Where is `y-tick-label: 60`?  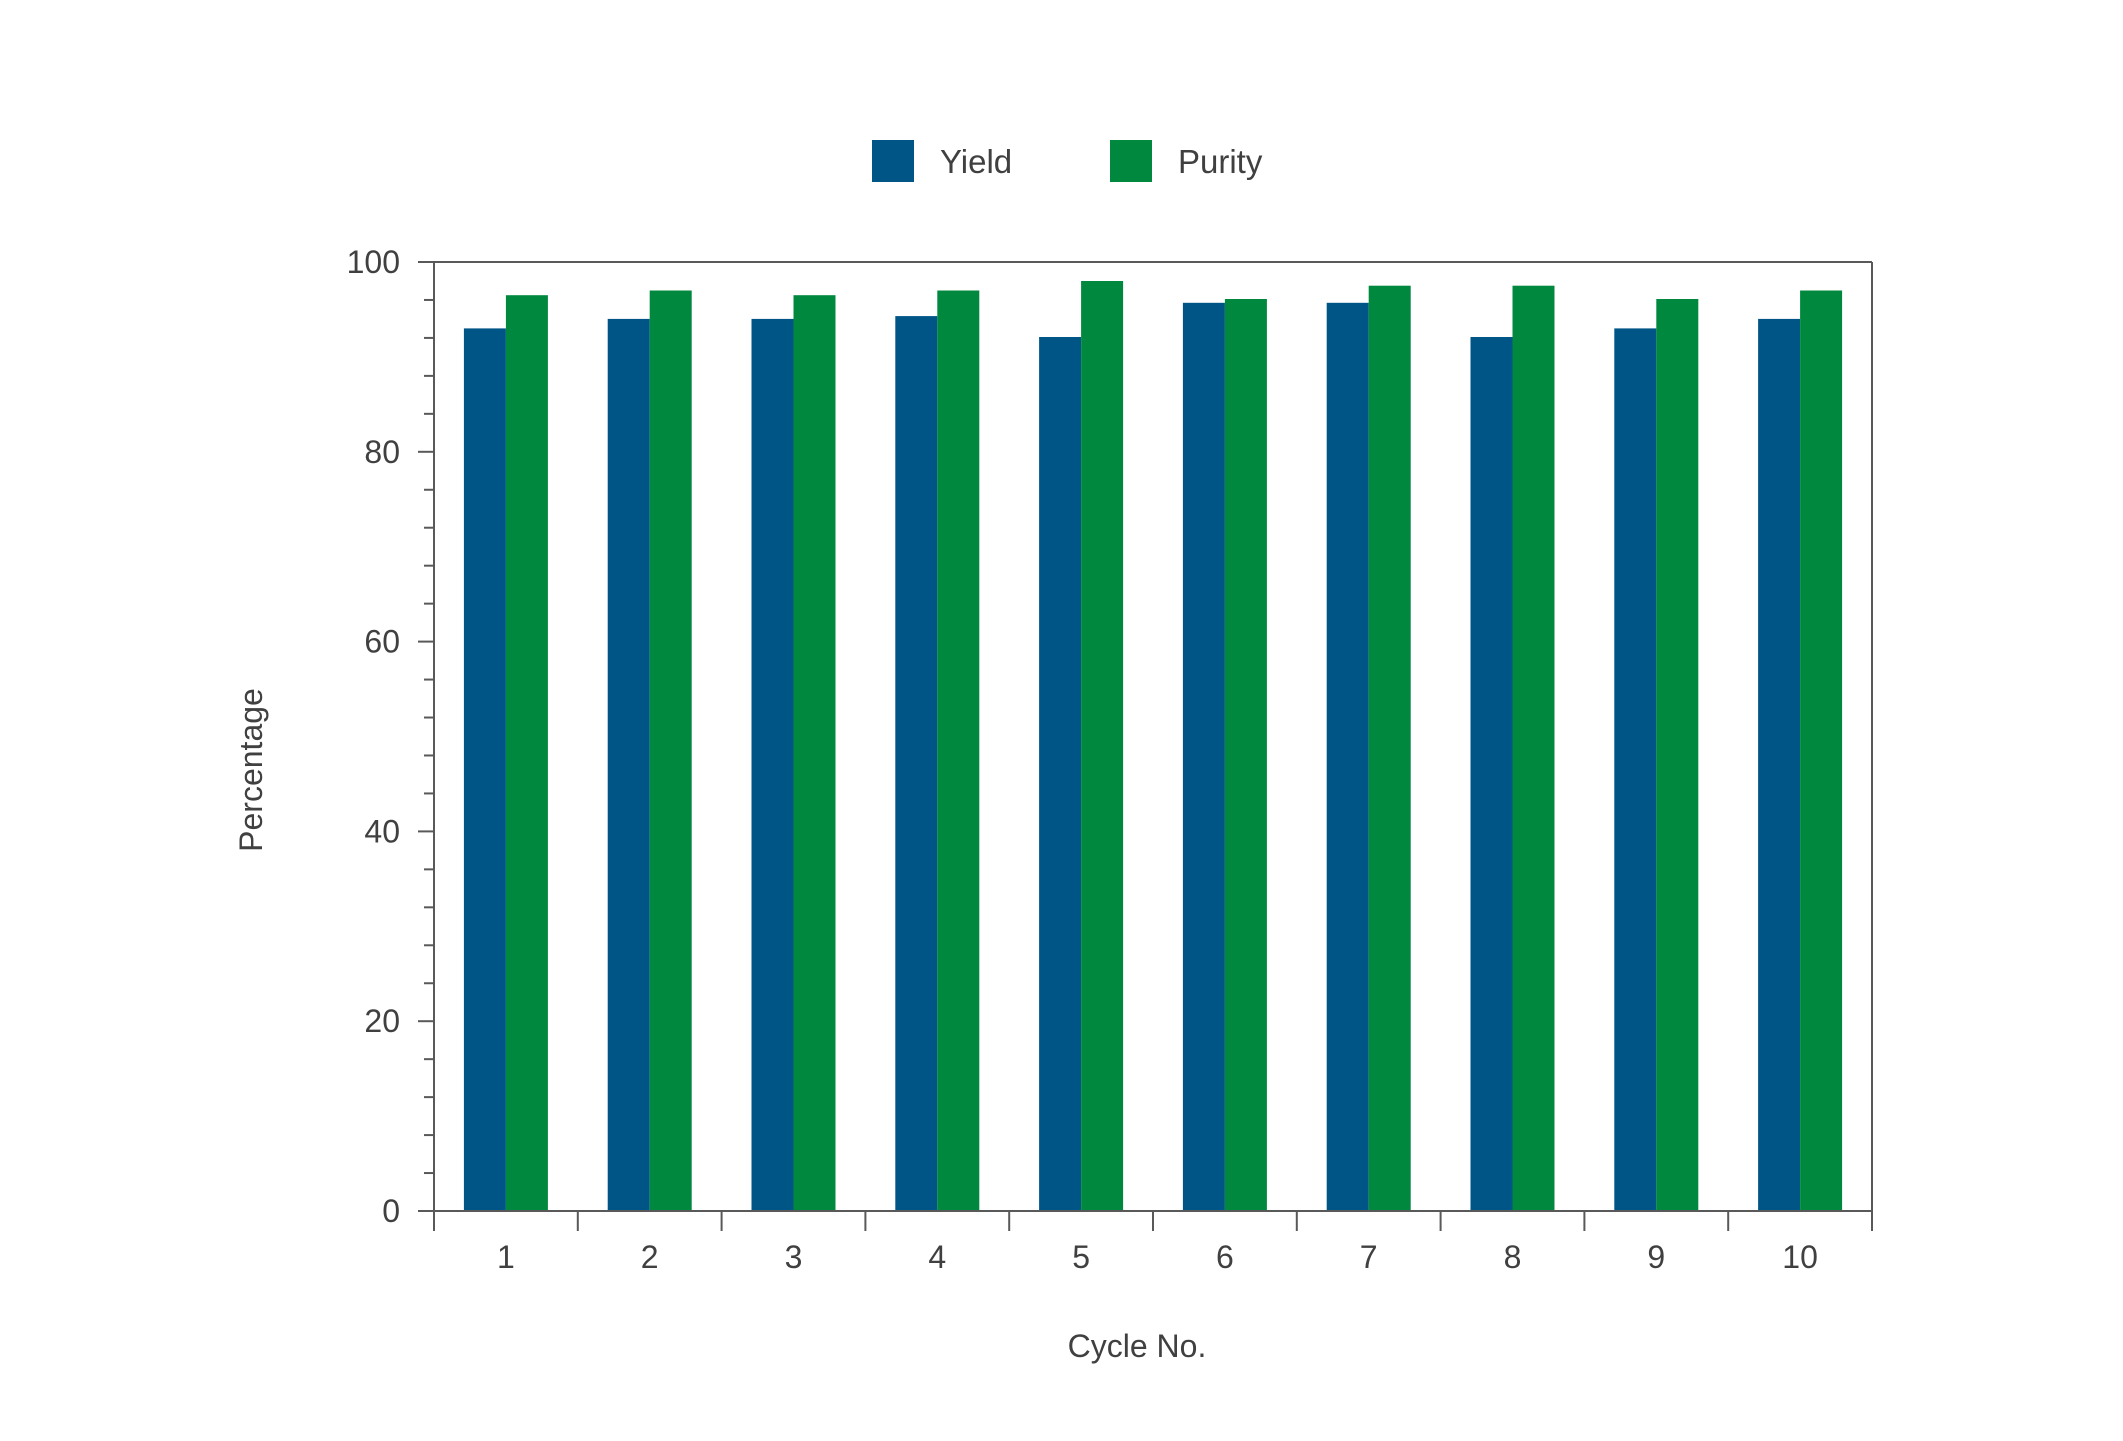
y-tick-label: 60 is located at coordinates (382, 642).